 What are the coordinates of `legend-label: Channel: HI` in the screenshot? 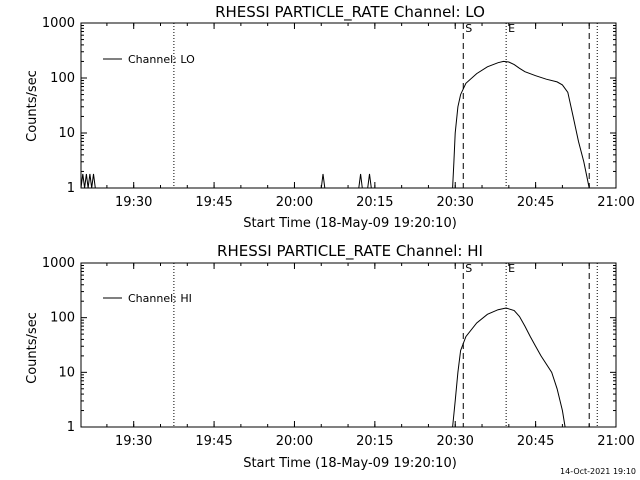 It's located at (160, 298).